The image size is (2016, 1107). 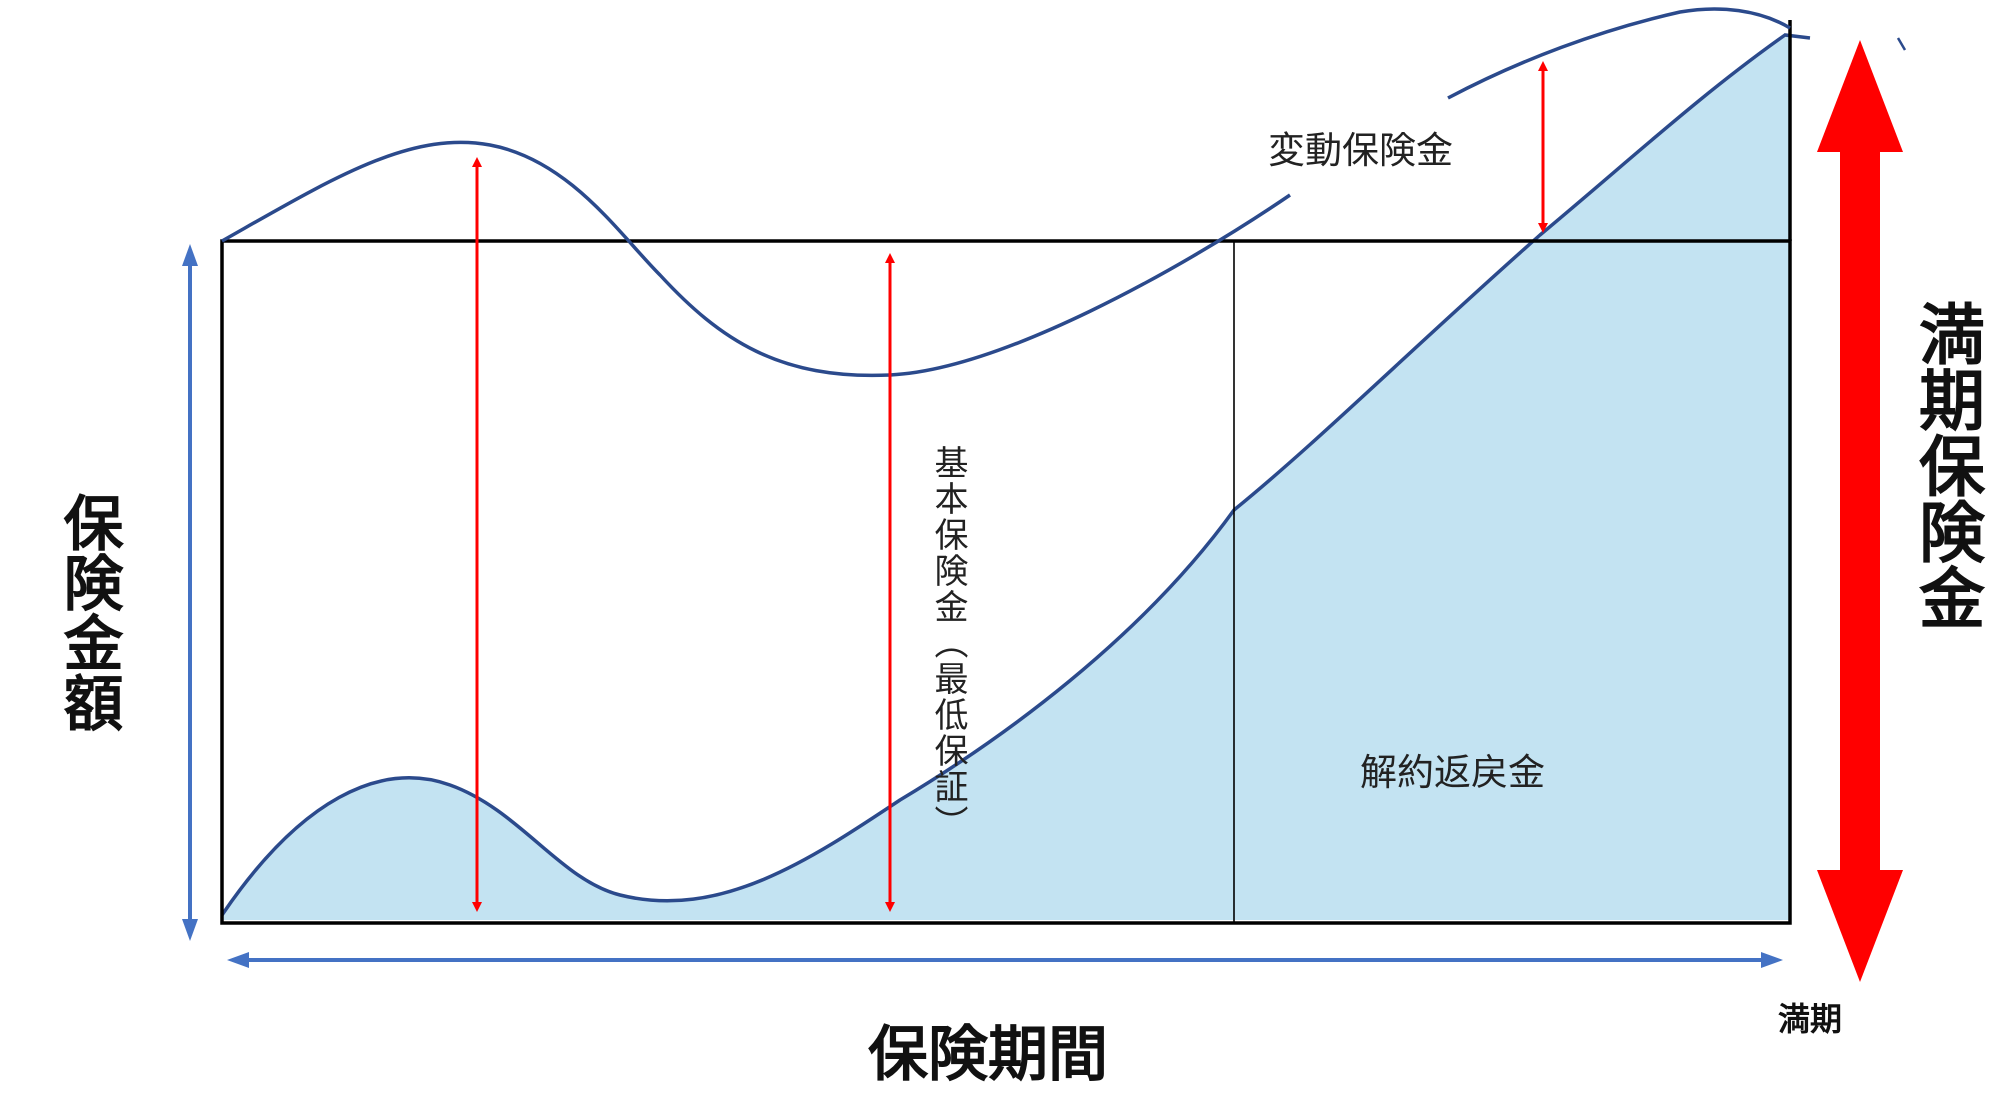 I want to click on variable-benefit-label: 変動保険金, so click(x=1360, y=150).